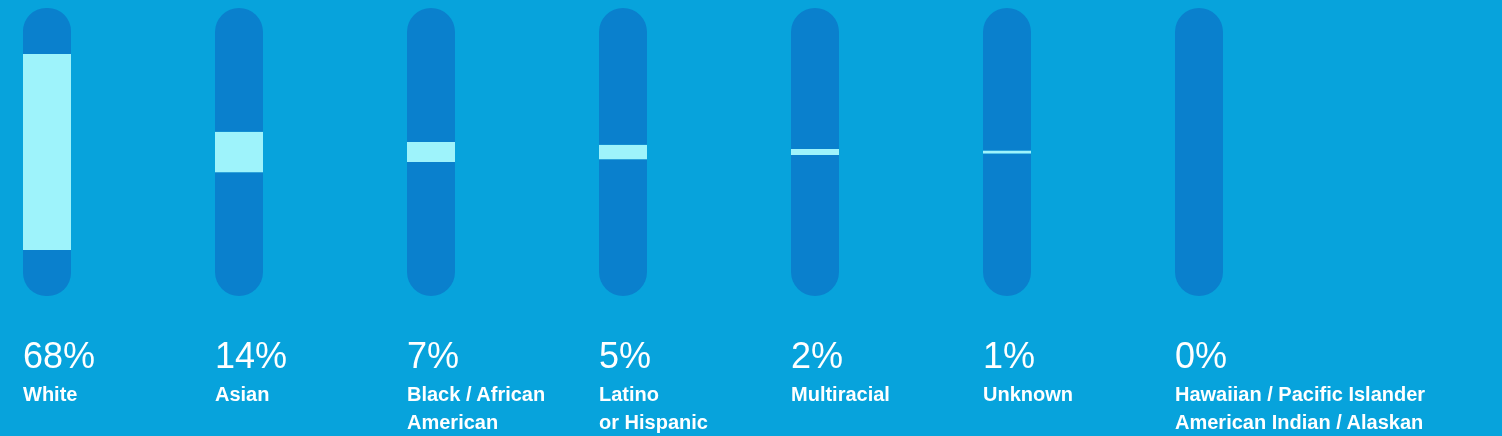 The image size is (1502, 436). What do you see at coordinates (653, 408) in the screenshot?
I see `x-tick-label: Latino or Hispanic` at bounding box center [653, 408].